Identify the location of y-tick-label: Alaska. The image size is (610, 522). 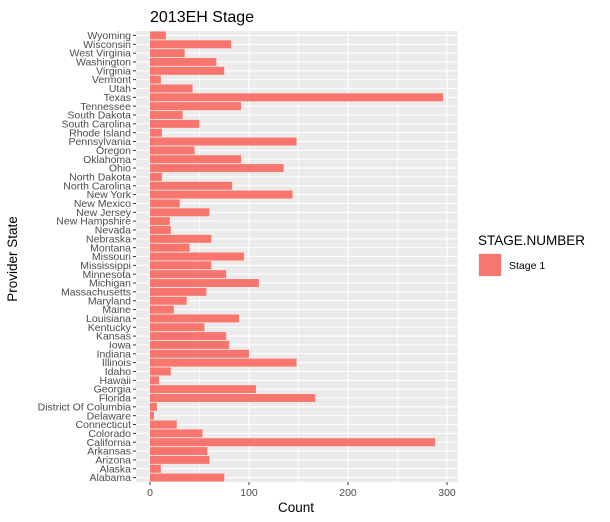
(115, 469).